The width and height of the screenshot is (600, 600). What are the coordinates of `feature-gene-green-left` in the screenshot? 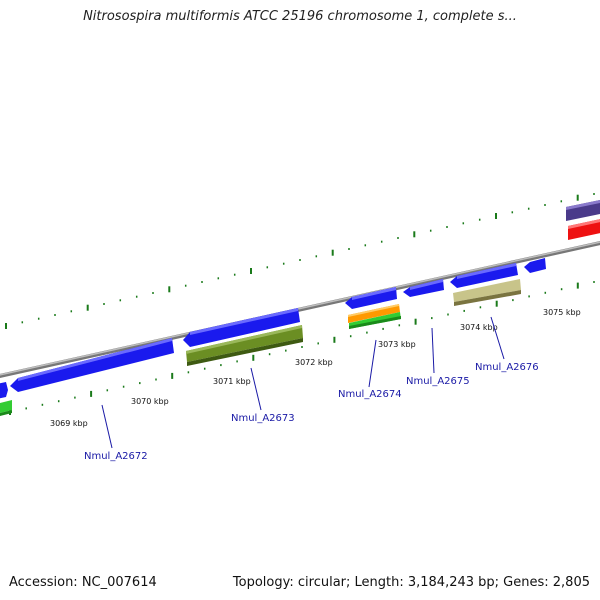 It's located at (6, 408).